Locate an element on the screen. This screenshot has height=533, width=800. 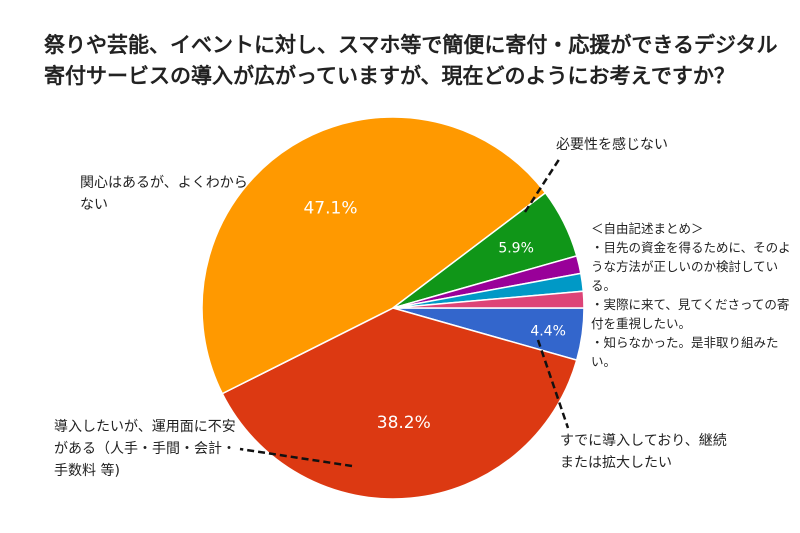
label-unneeded: 必要性を感じない is located at coordinates (612, 145).